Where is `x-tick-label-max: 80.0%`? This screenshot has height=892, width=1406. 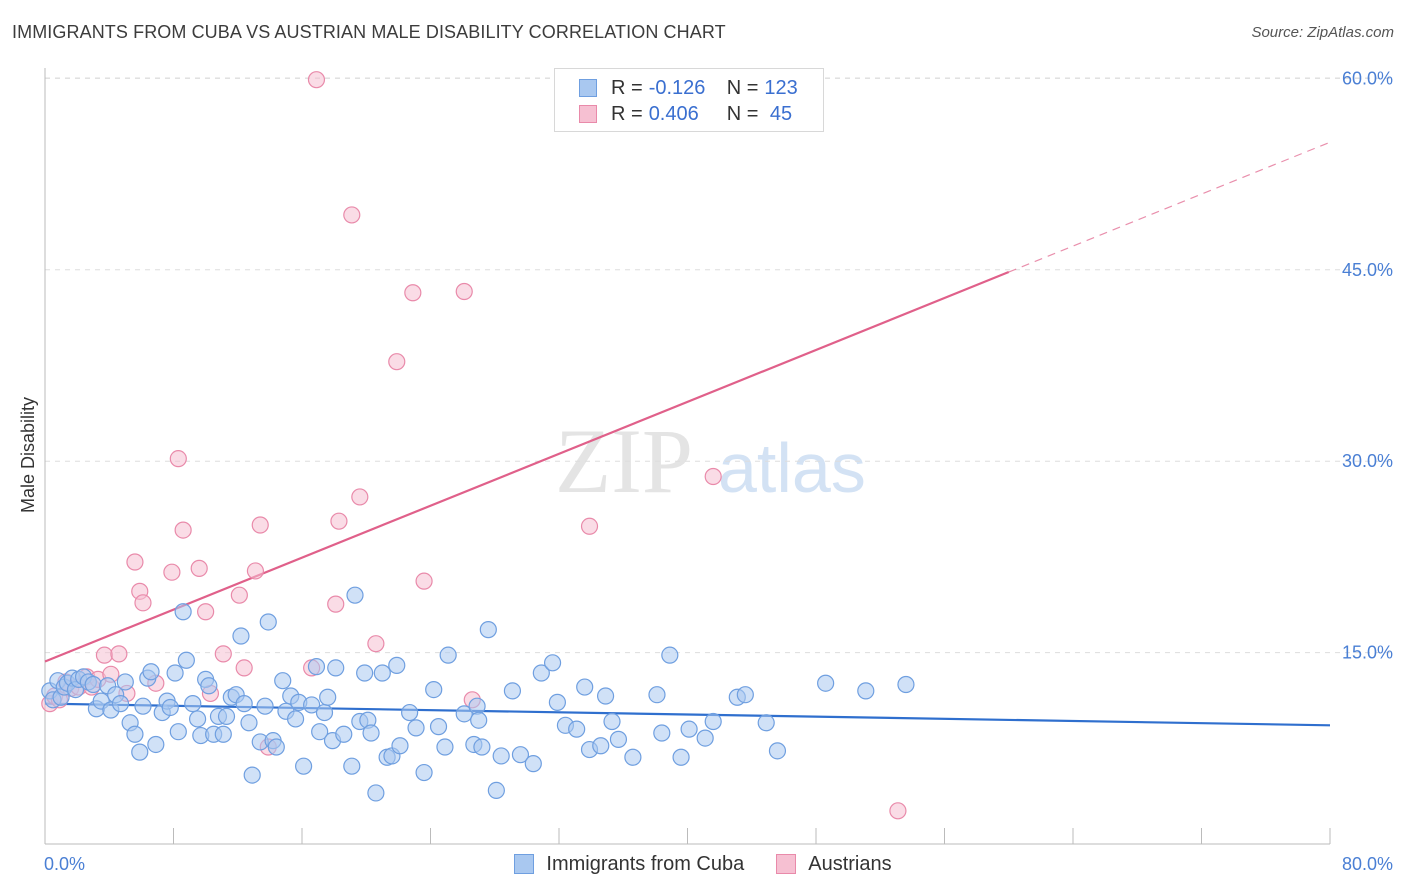
x-tick-label-max: 80.0% is located at coordinates (1367, 864).